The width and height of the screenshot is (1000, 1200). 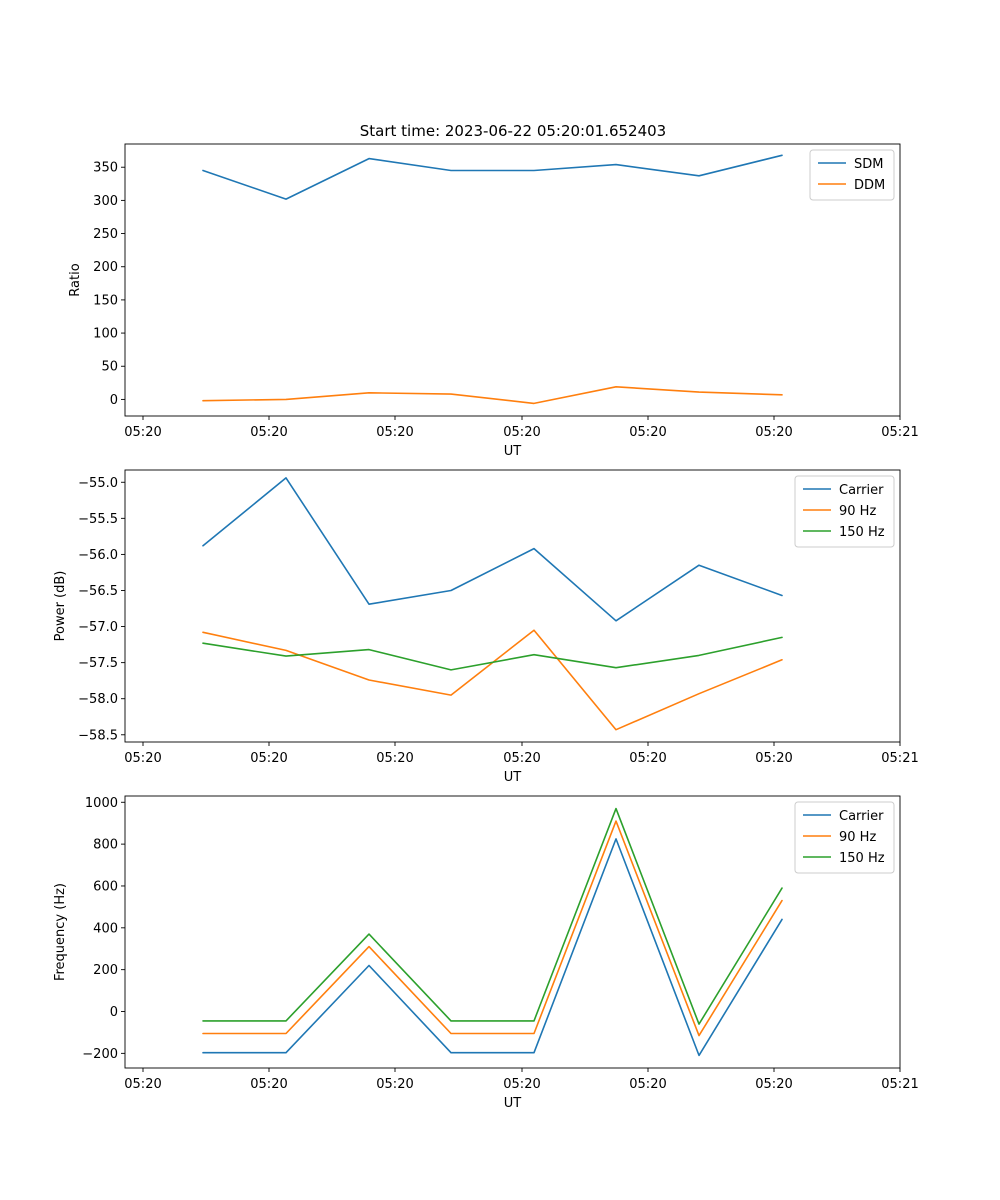 What do you see at coordinates (105, 334) in the screenshot?
I see `y-tick-label: 100` at bounding box center [105, 334].